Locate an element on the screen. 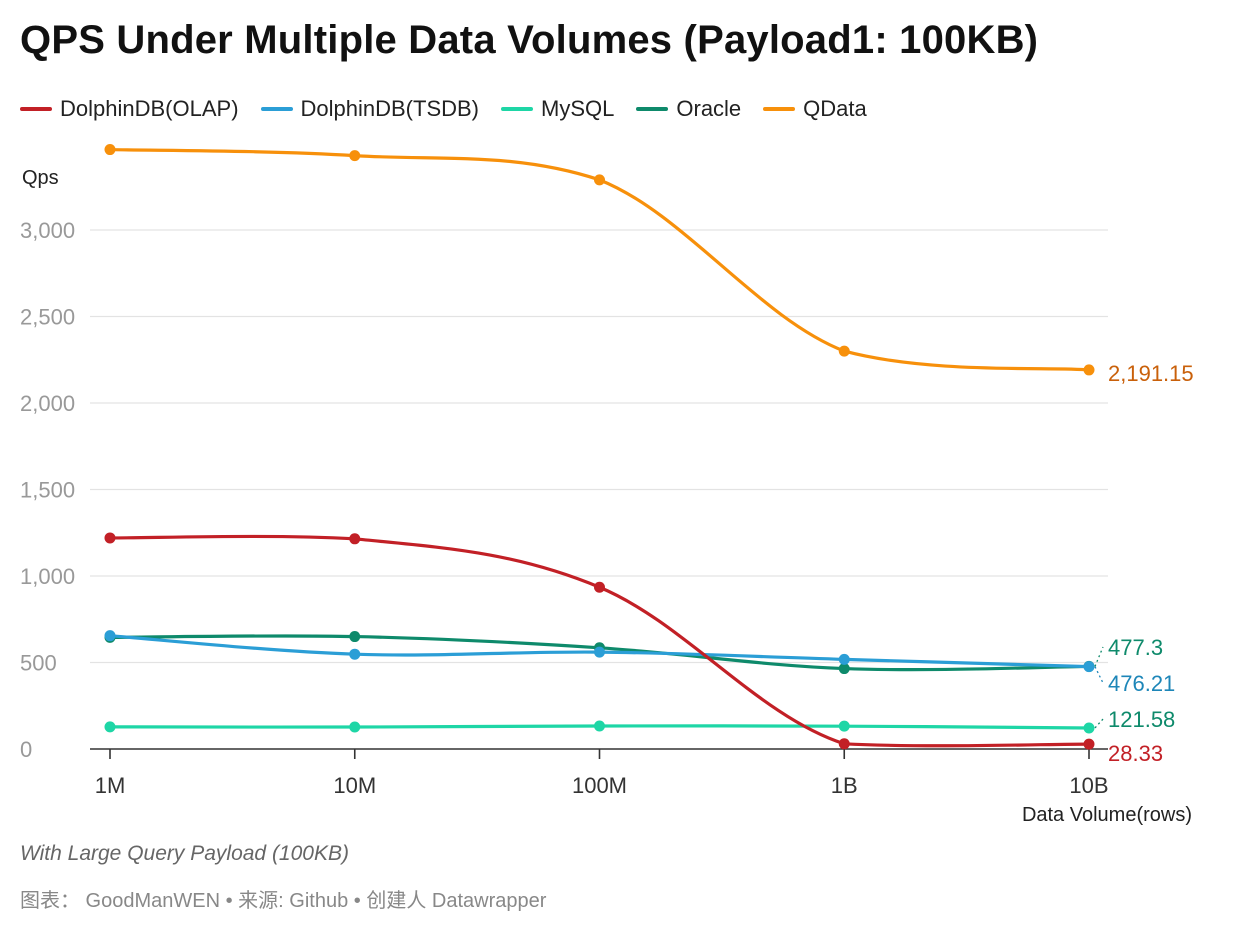 This screenshot has width=1240, height=930. end-label-dolphindb-tsdb: 476.21 is located at coordinates (1141, 683).